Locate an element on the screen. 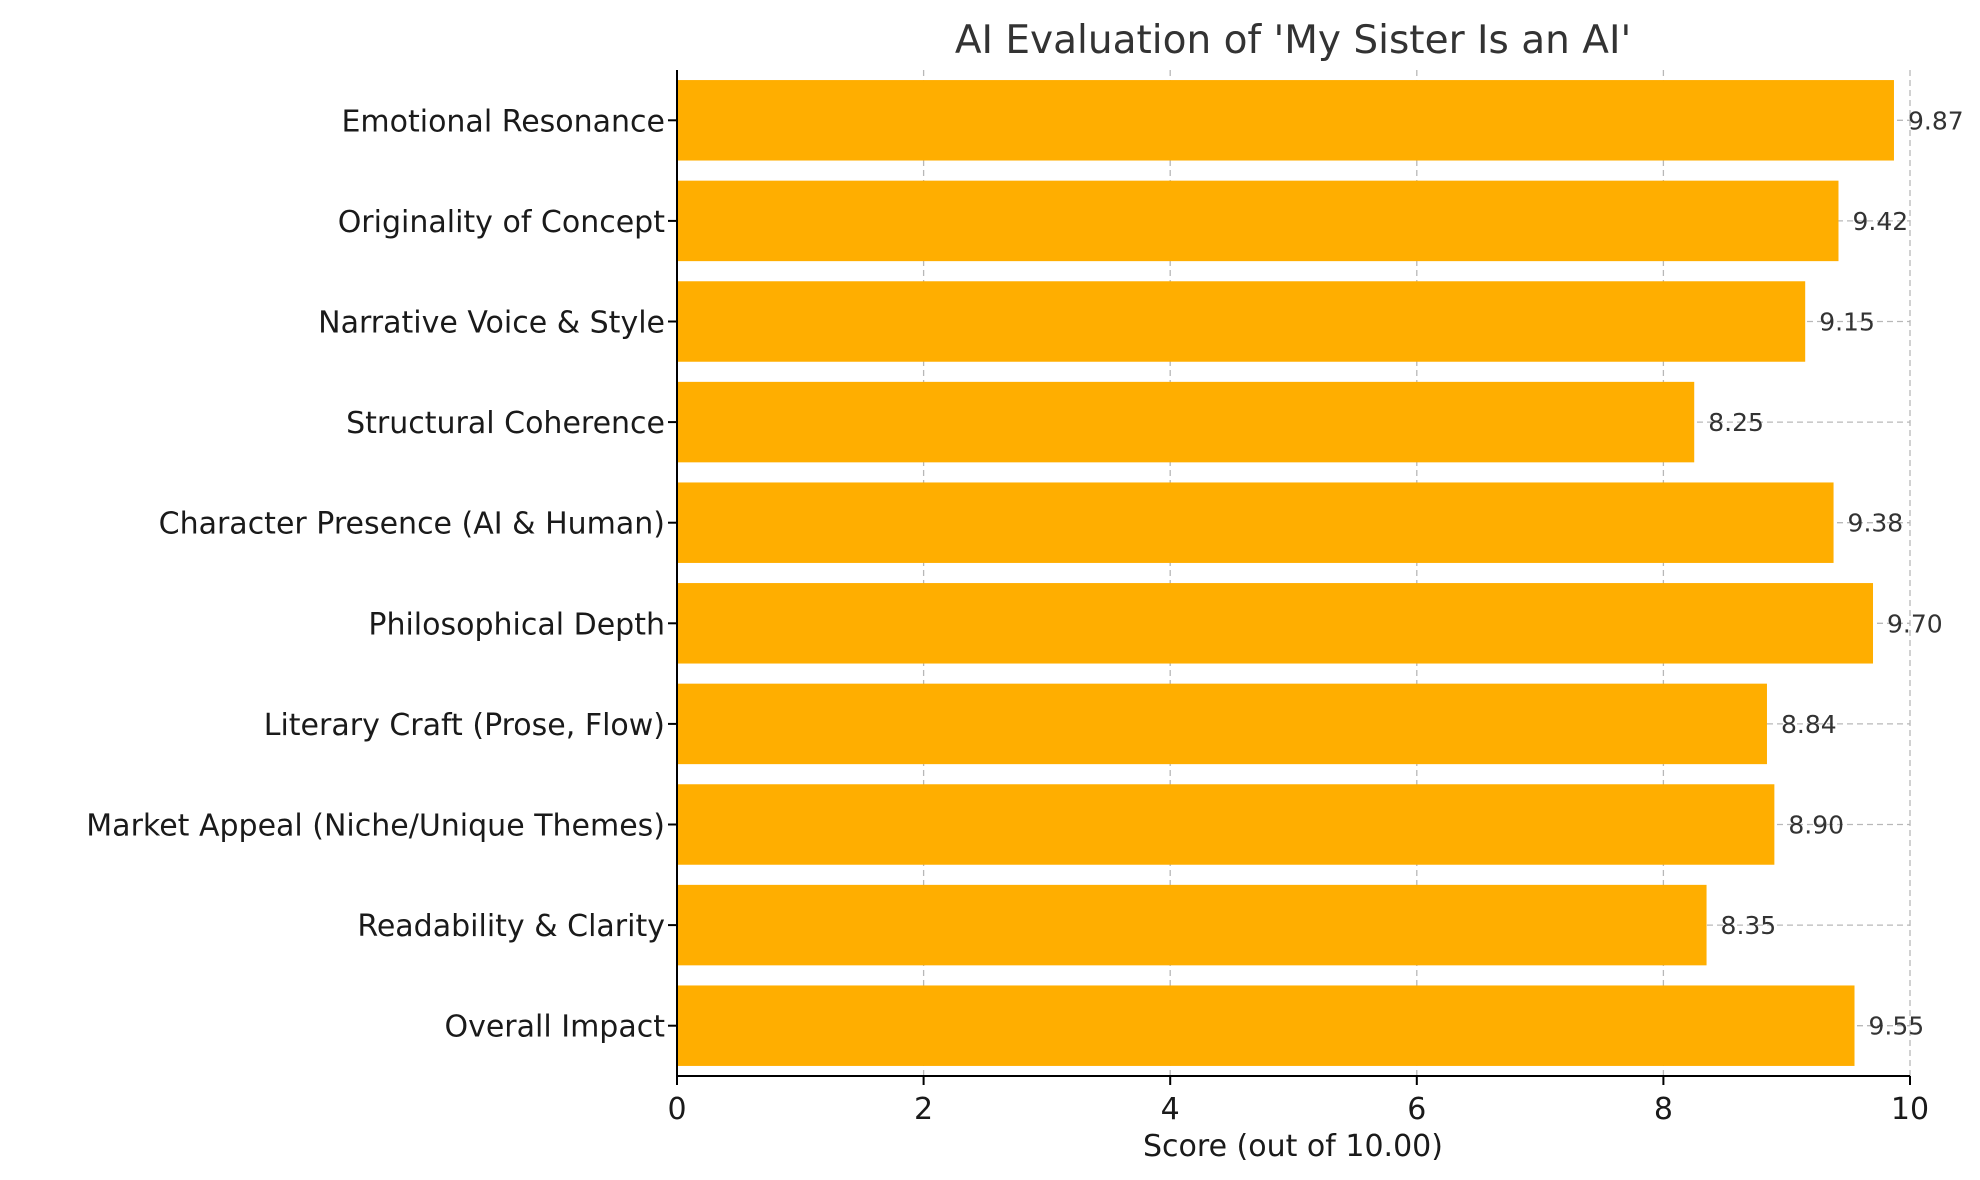  value-label: 8.90 is located at coordinates (1816, 825).